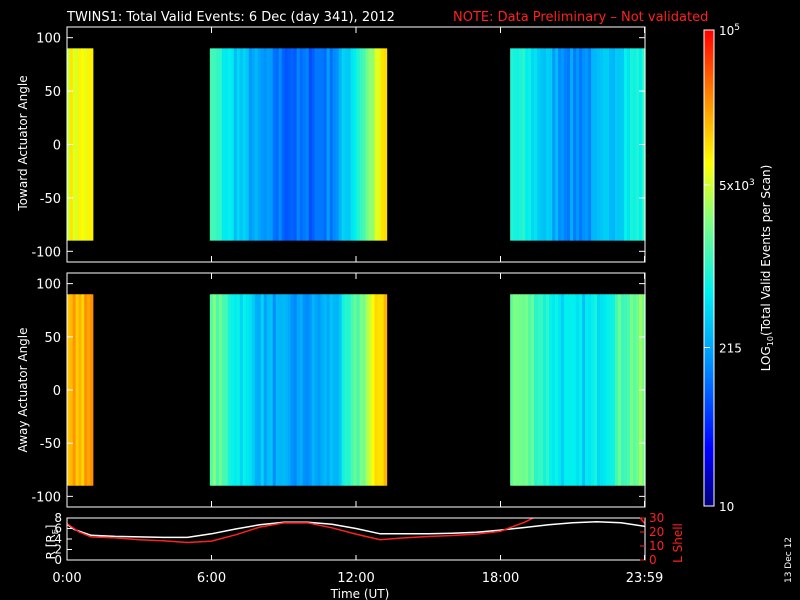  Describe the element at coordinates (360, 593) in the screenshot. I see `time-xlabel: Time (UT)` at that location.